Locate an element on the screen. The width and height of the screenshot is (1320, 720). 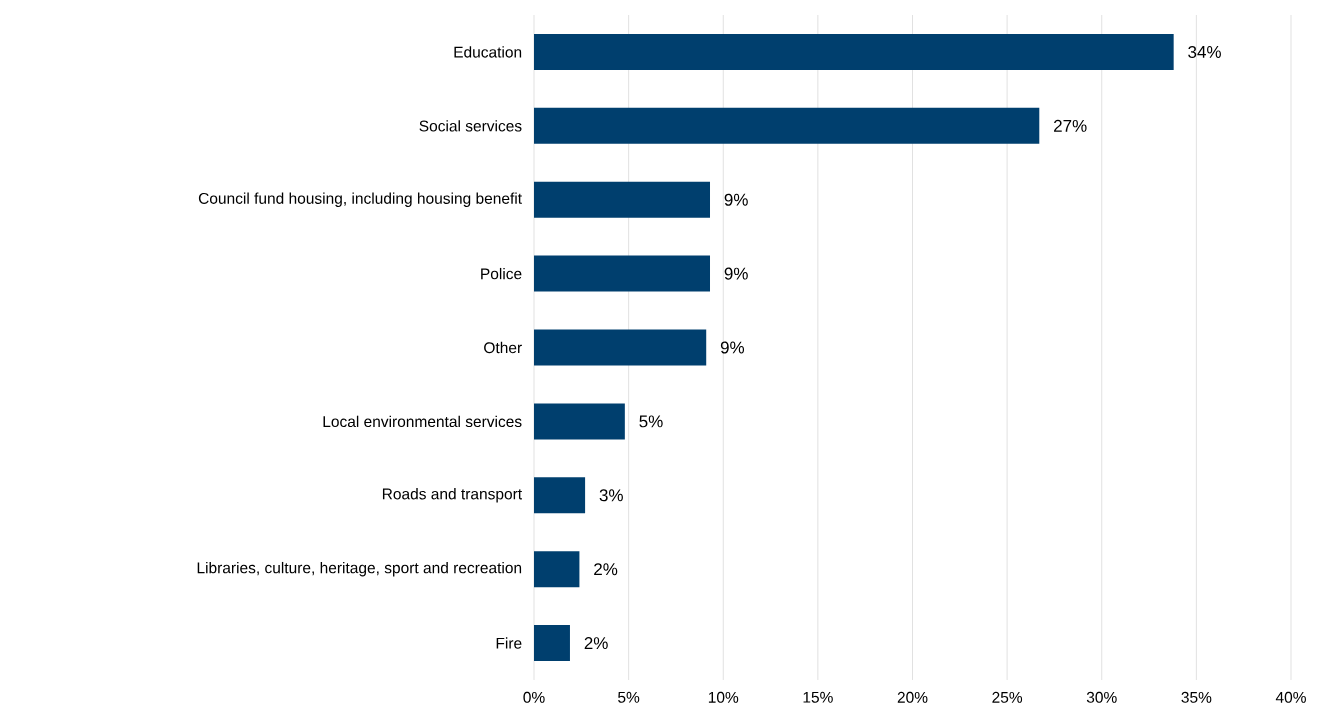
x-tick-label: 15% is located at coordinates (818, 697).